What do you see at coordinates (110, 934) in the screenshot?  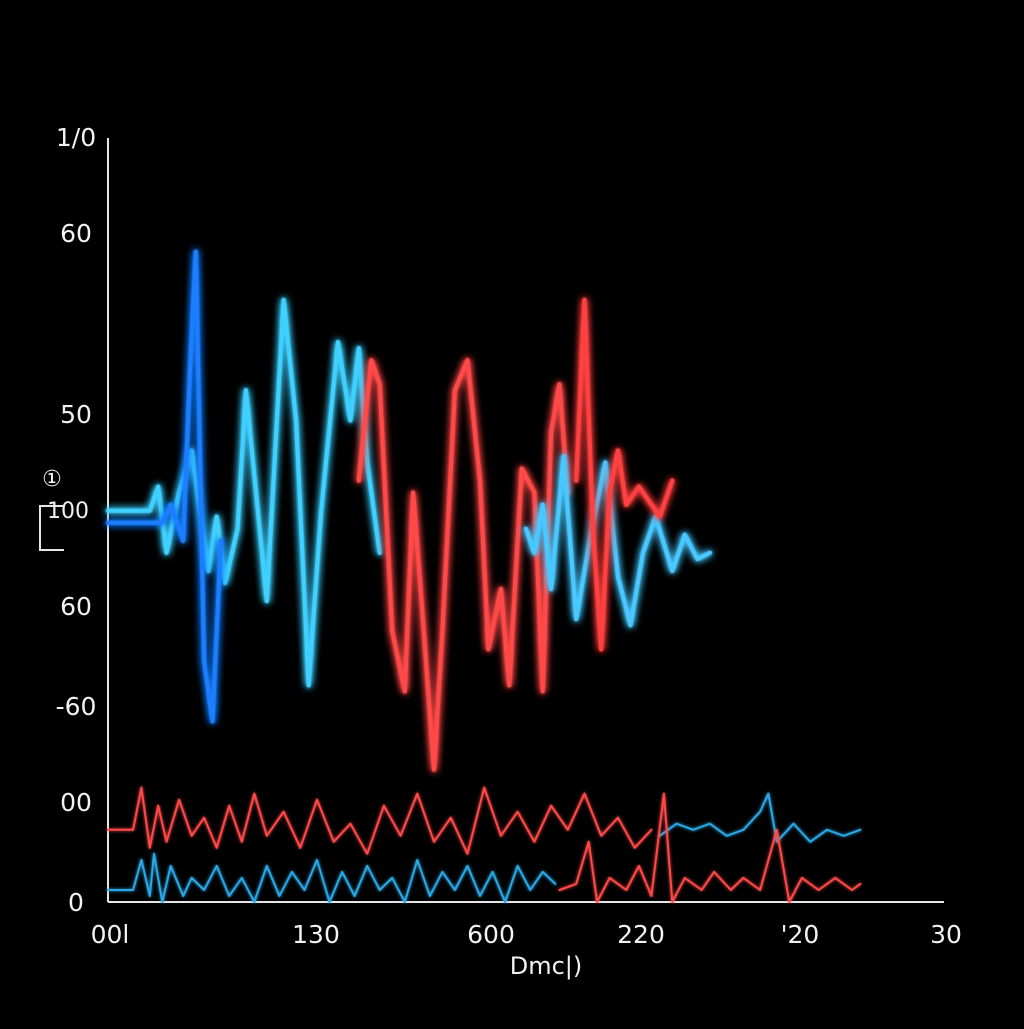 I see `x-tick-label: 00l` at bounding box center [110, 934].